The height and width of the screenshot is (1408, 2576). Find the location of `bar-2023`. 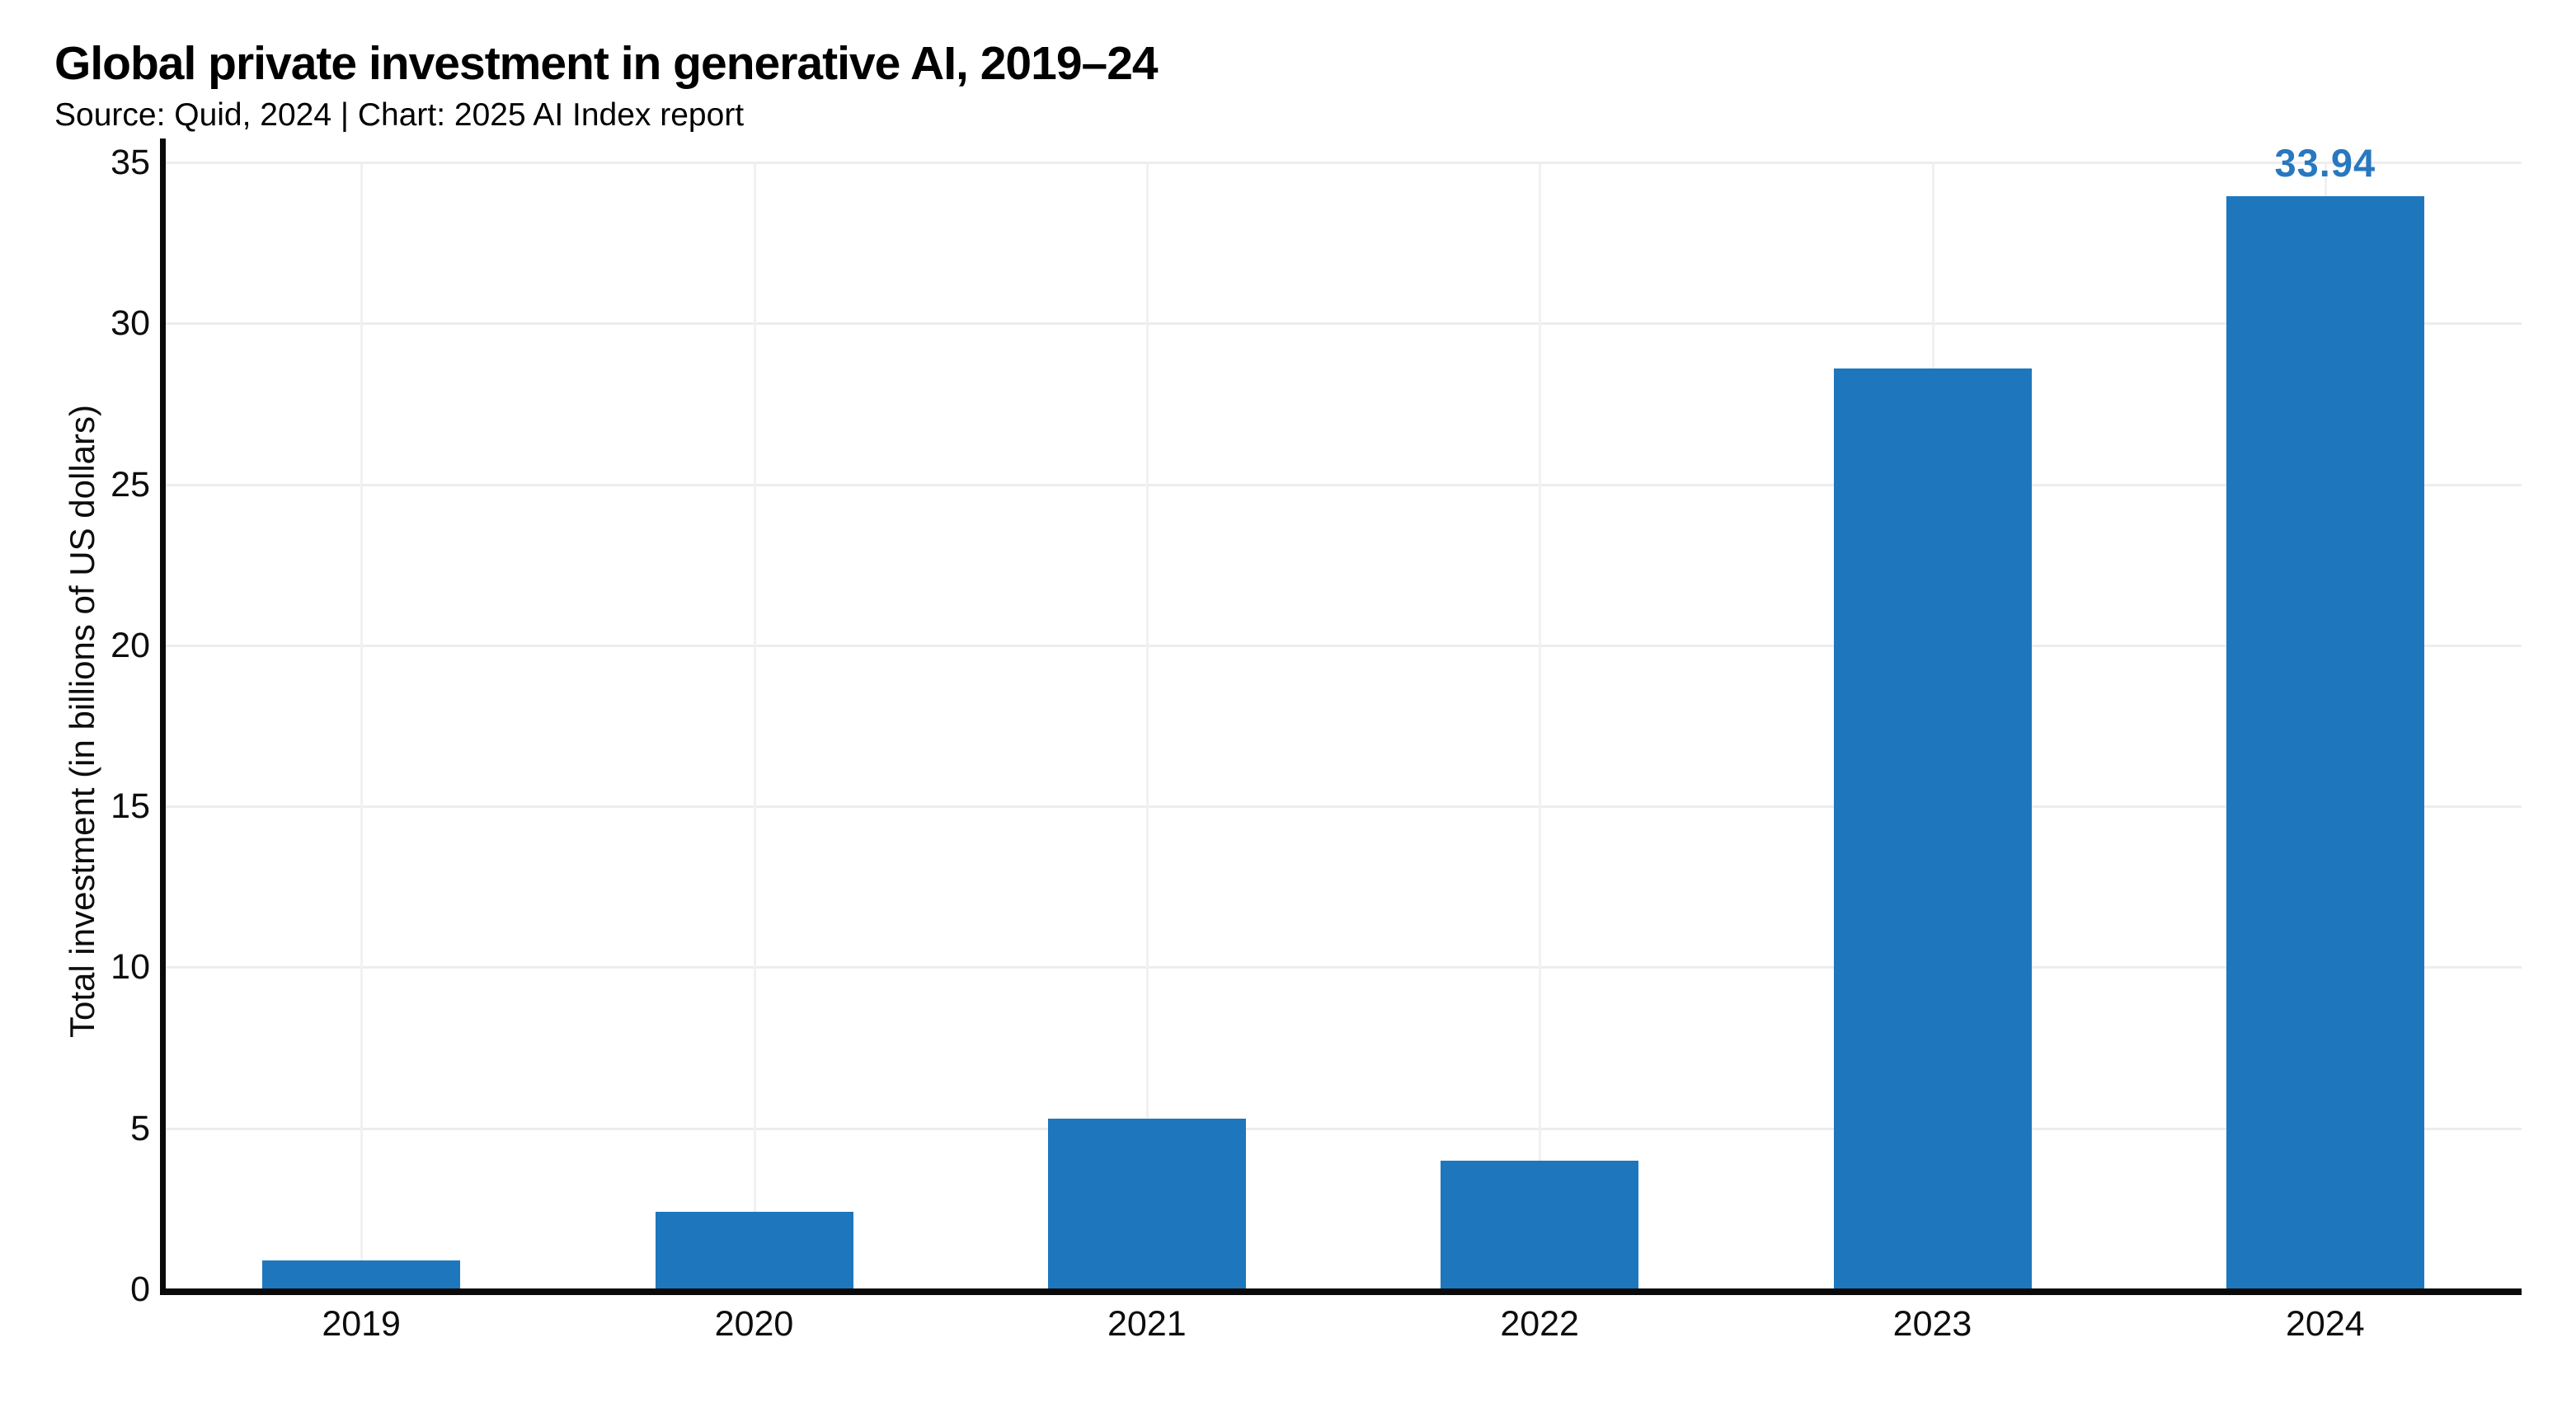

bar-2023 is located at coordinates (1932, 829).